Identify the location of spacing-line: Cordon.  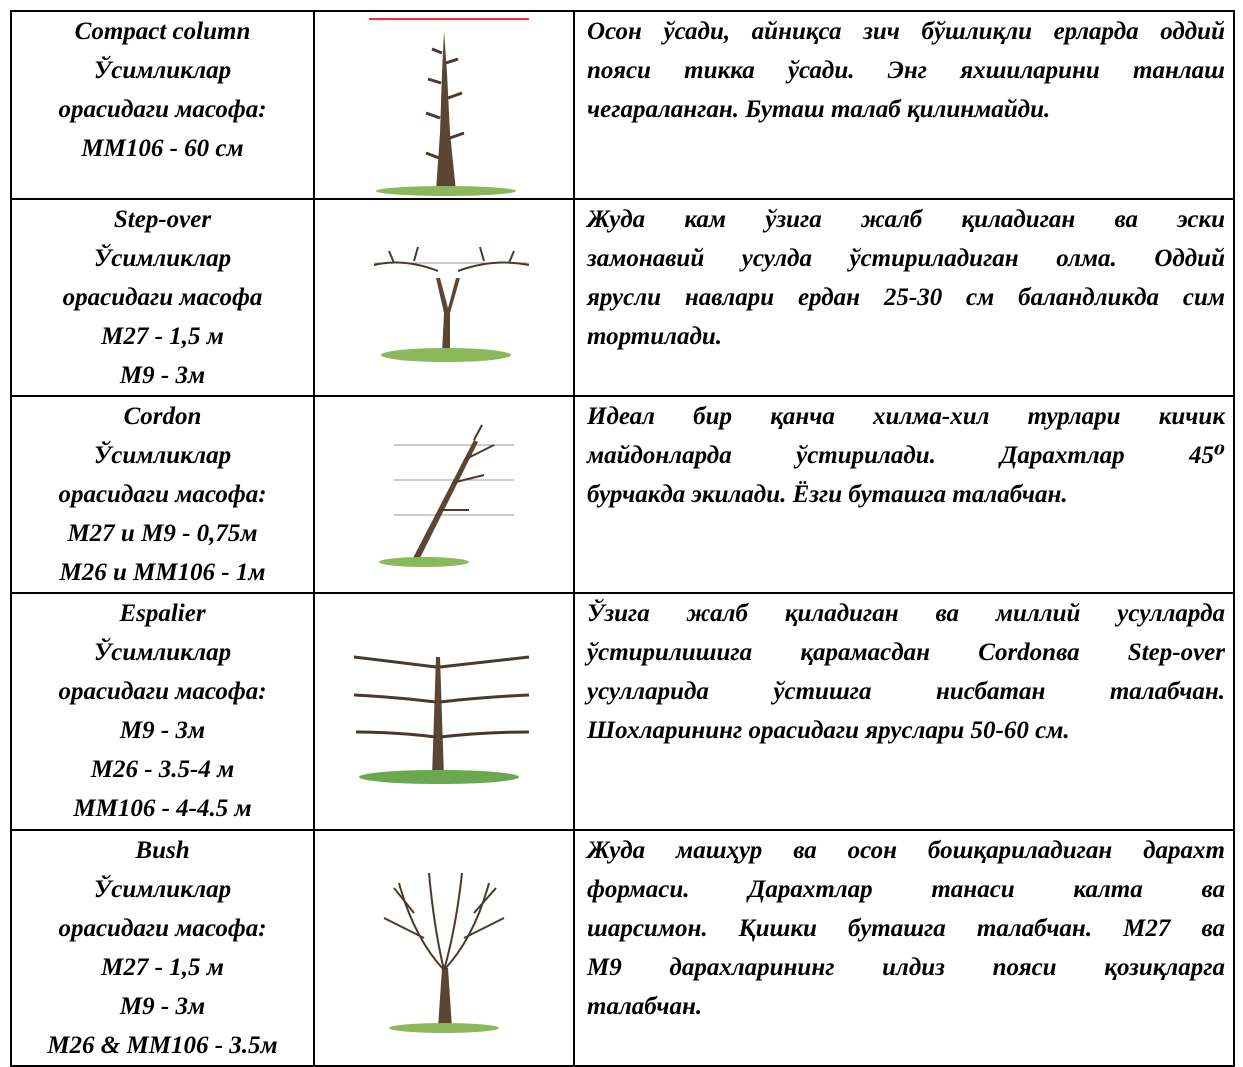
(162, 416).